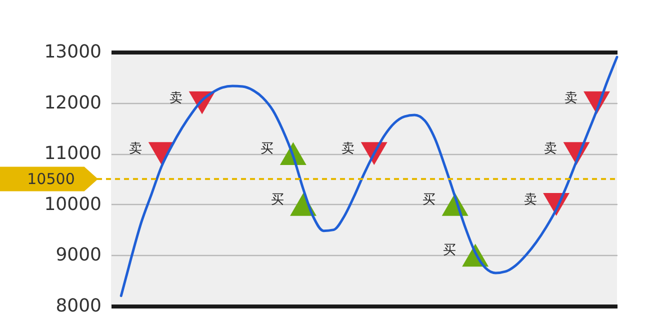 The image size is (655, 336). Describe the element at coordinates (73, 153) in the screenshot. I see `y-tick-label: 11000` at that location.